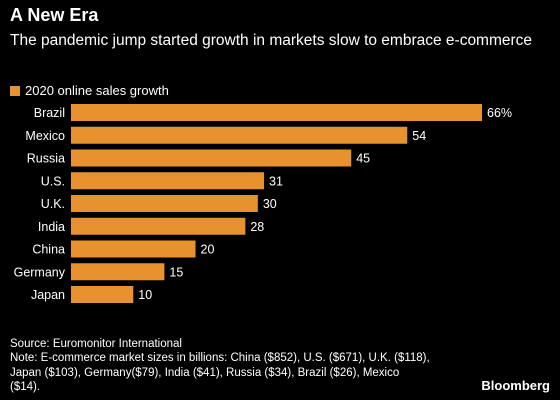 The image size is (560, 400). Describe the element at coordinates (48, 250) in the screenshot. I see `category-label: China` at that location.